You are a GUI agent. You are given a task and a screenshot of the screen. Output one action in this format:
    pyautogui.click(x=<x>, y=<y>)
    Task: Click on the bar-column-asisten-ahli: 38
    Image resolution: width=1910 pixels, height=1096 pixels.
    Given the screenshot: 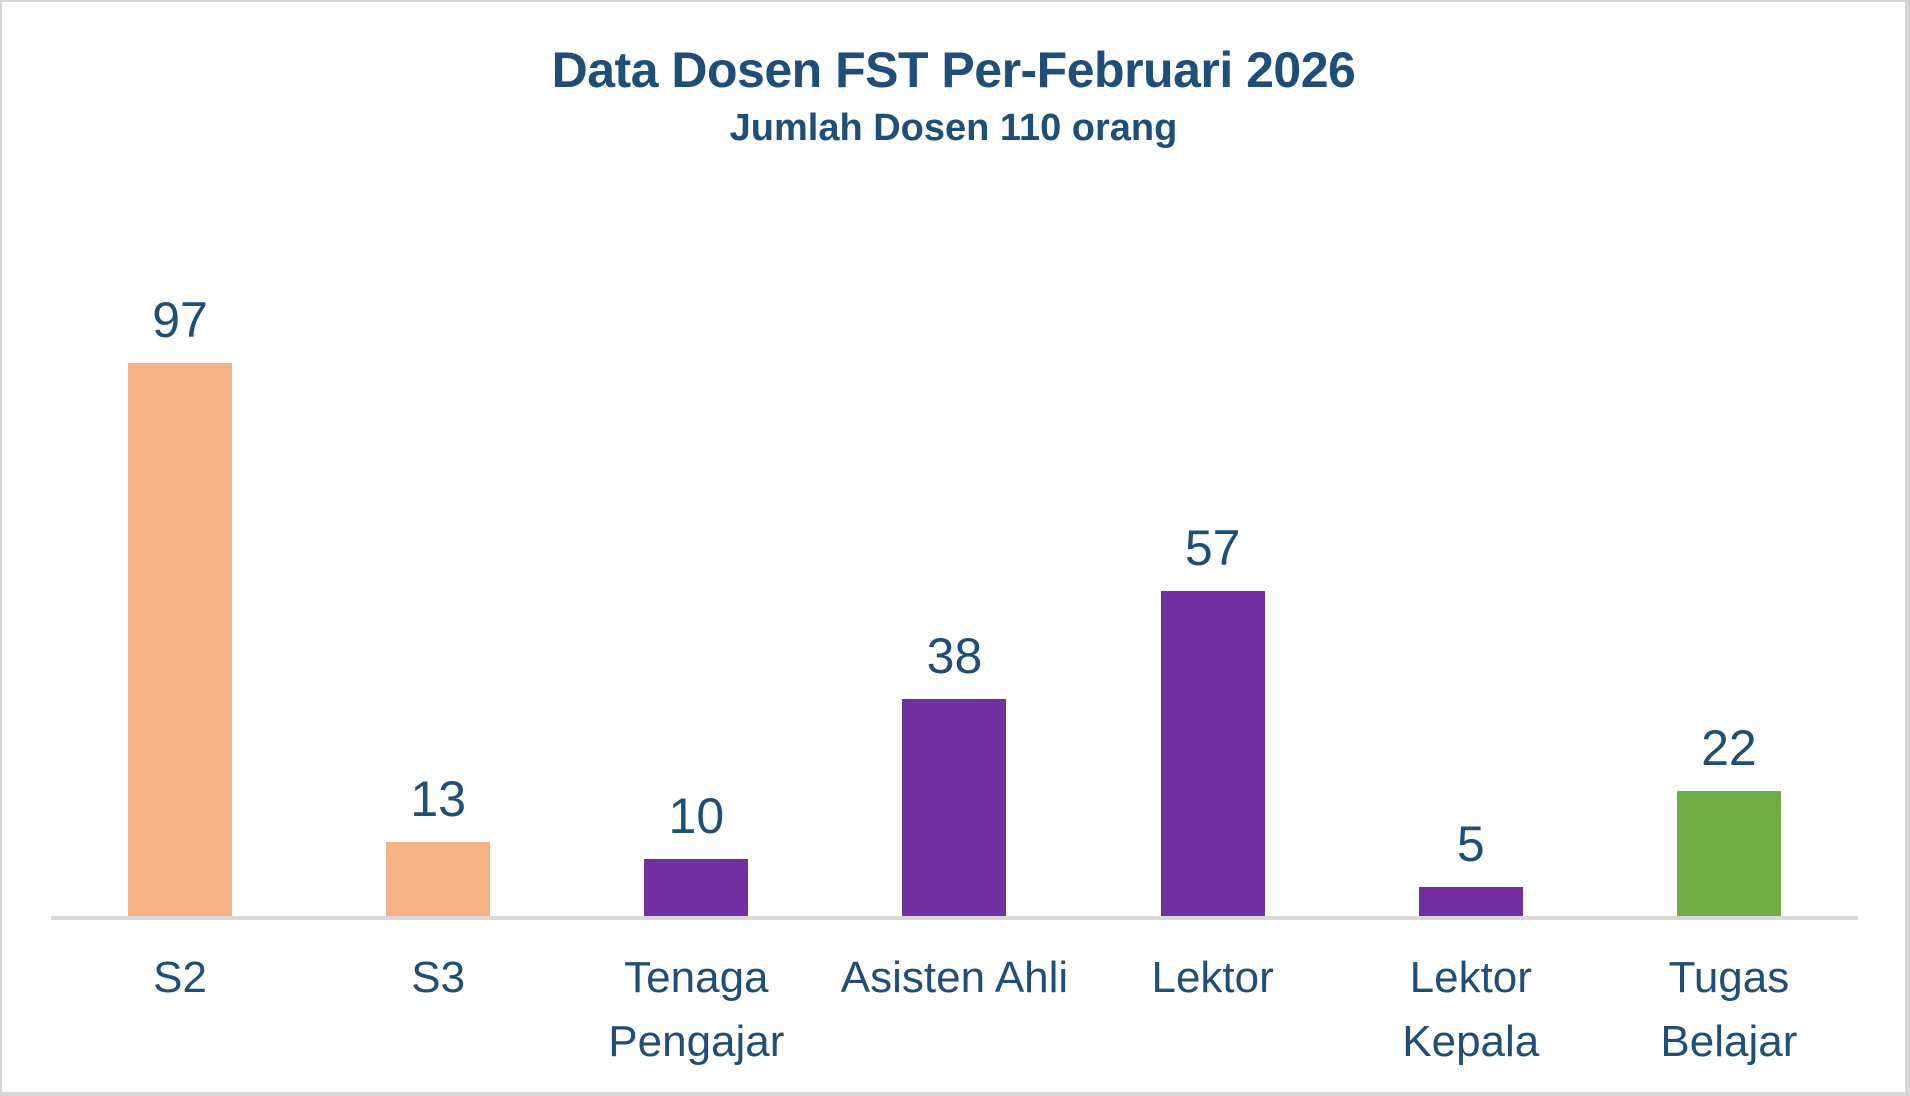 What is the action you would take?
    pyautogui.click(x=954, y=534)
    